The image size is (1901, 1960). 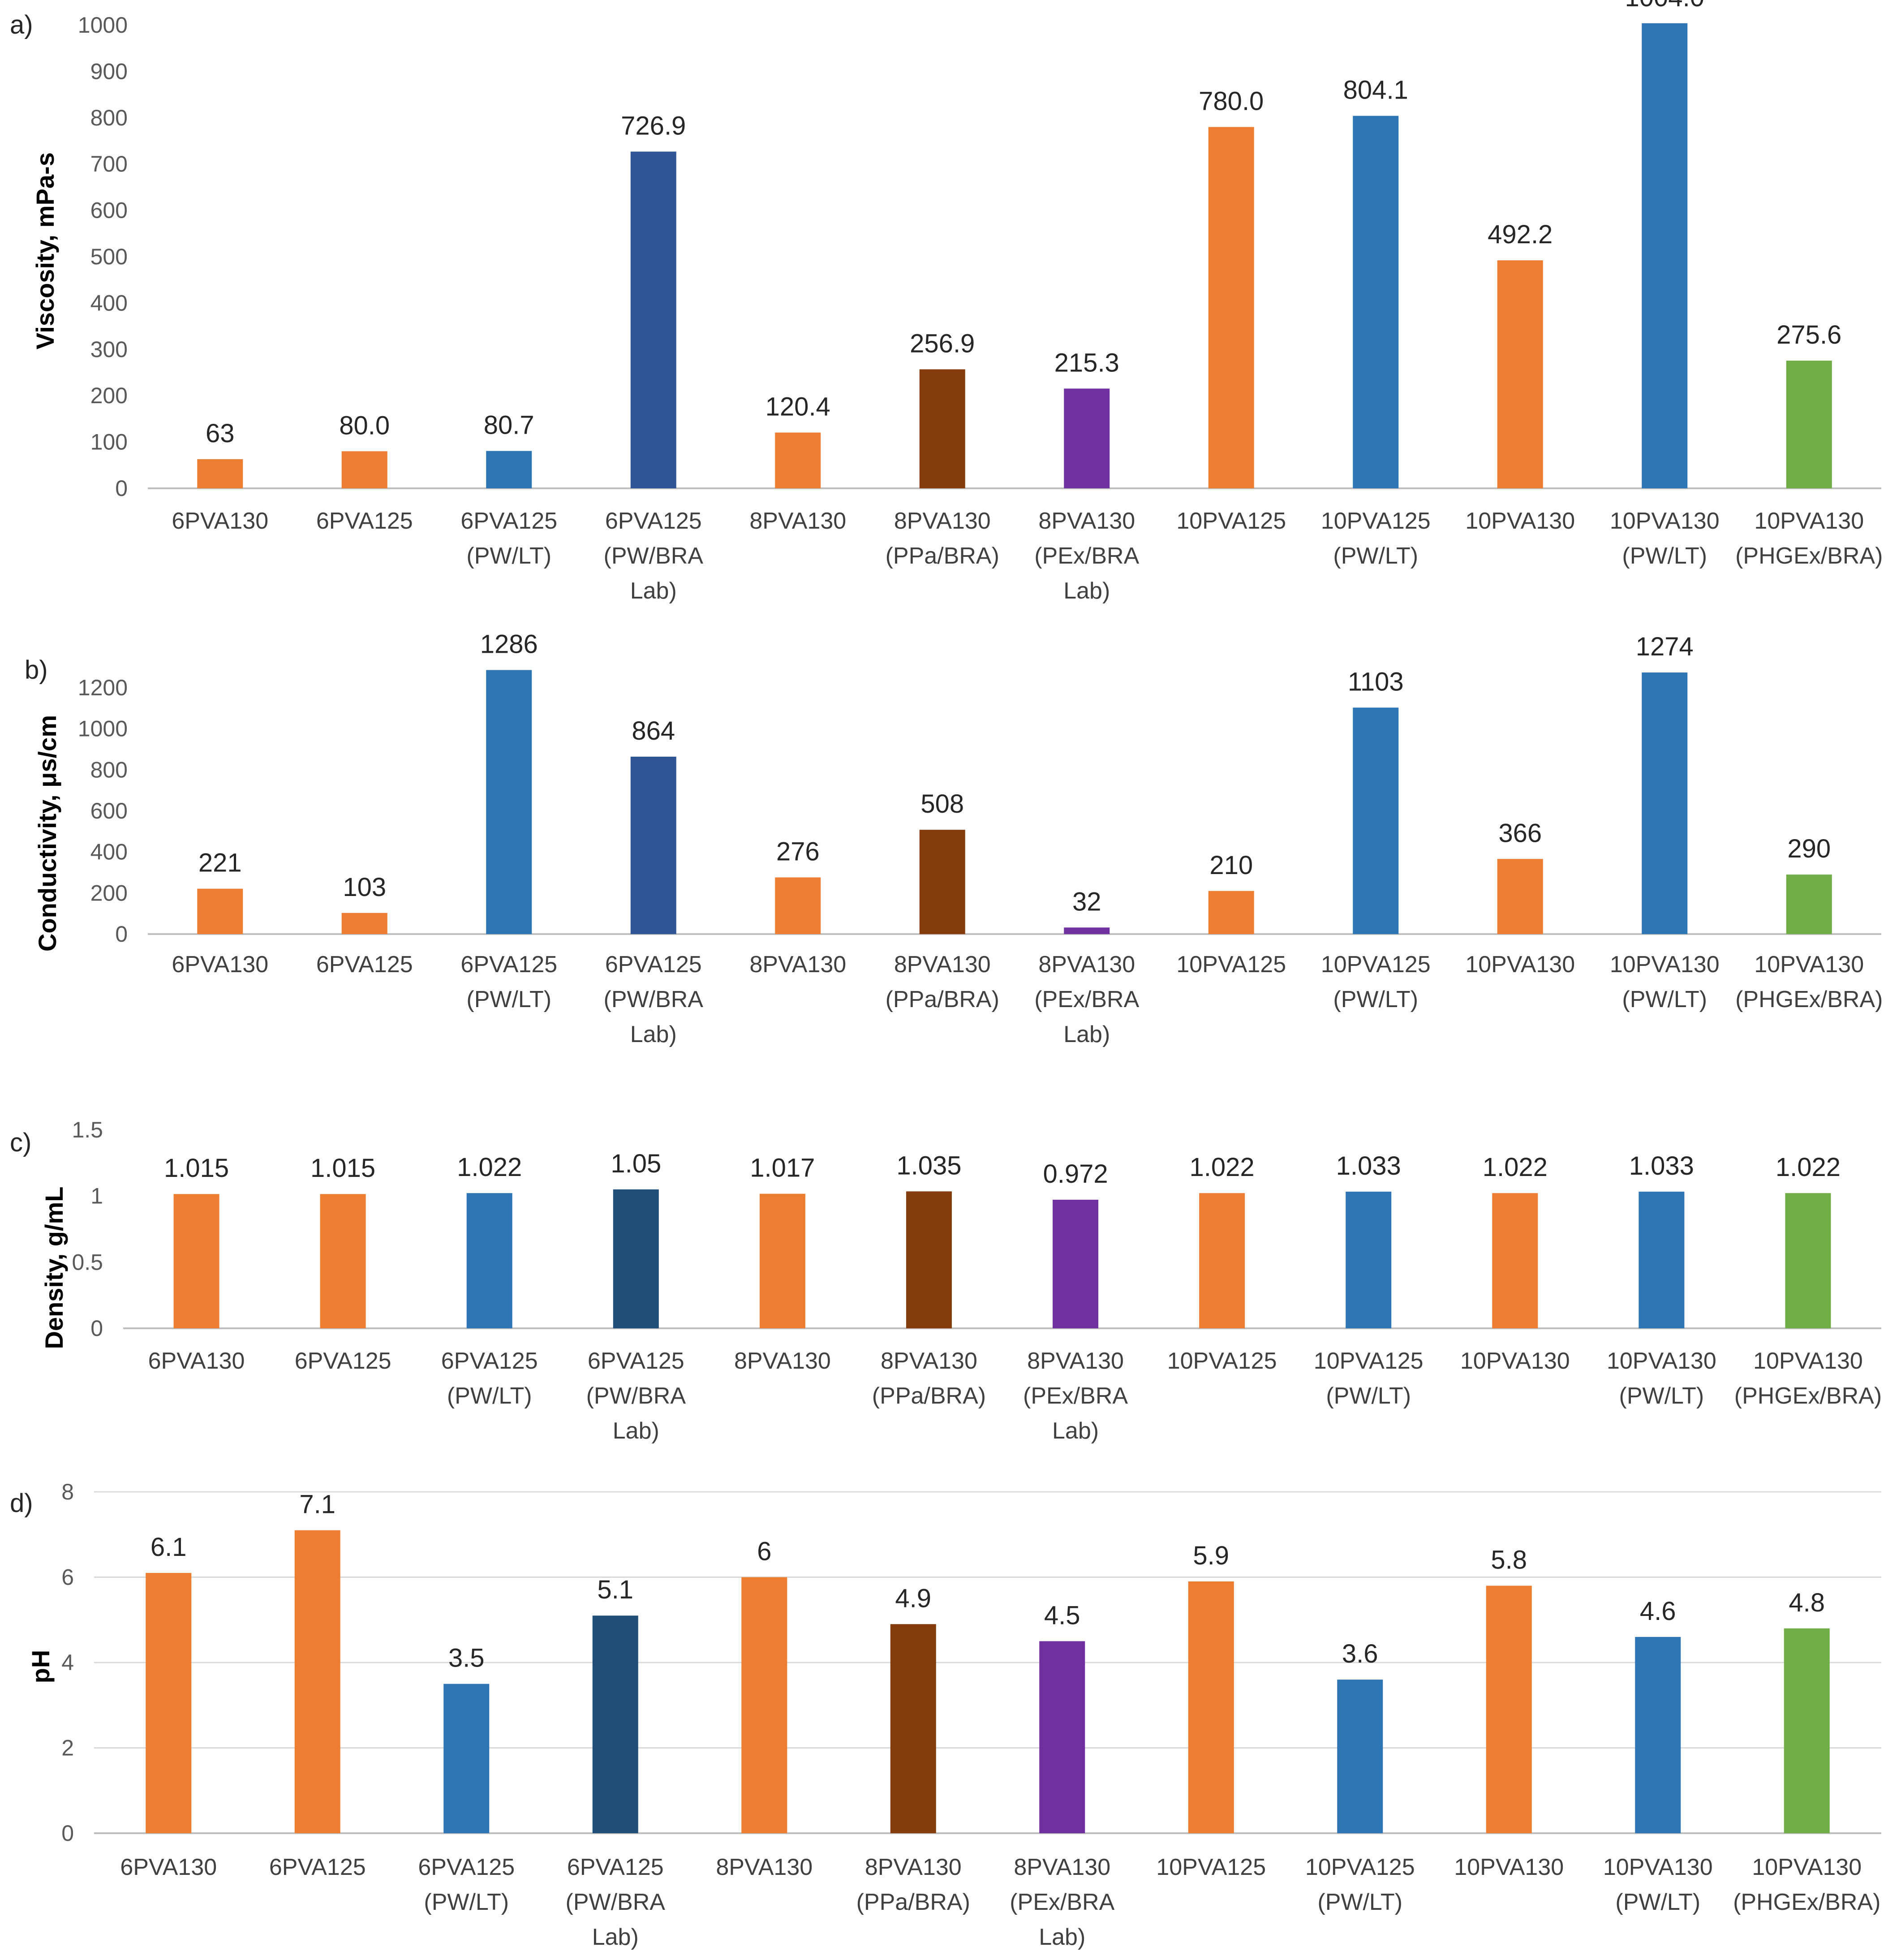 I want to click on panel-letter: d), so click(x=21, y=1503).